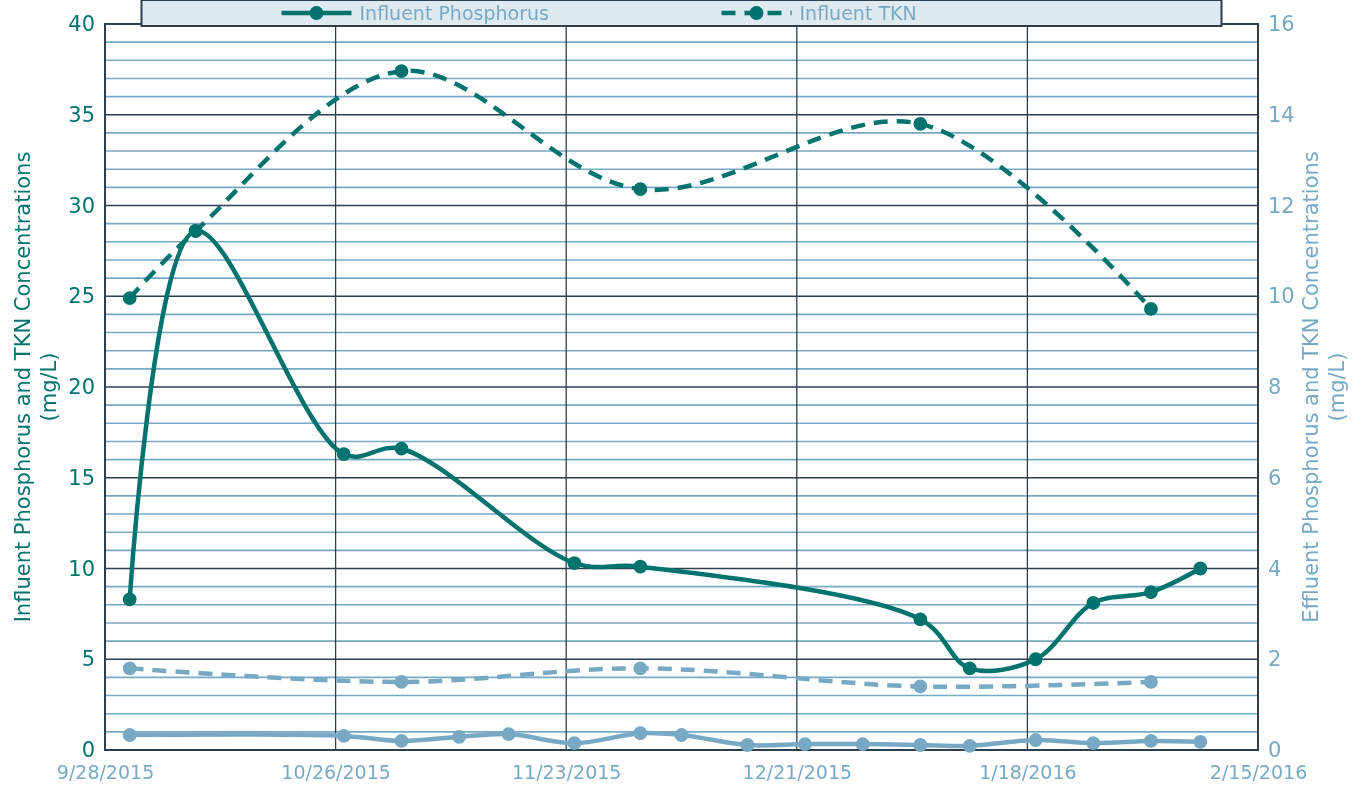 This screenshot has width=1361, height=793. I want to click on y-tick-label: 10, so click(81, 568).